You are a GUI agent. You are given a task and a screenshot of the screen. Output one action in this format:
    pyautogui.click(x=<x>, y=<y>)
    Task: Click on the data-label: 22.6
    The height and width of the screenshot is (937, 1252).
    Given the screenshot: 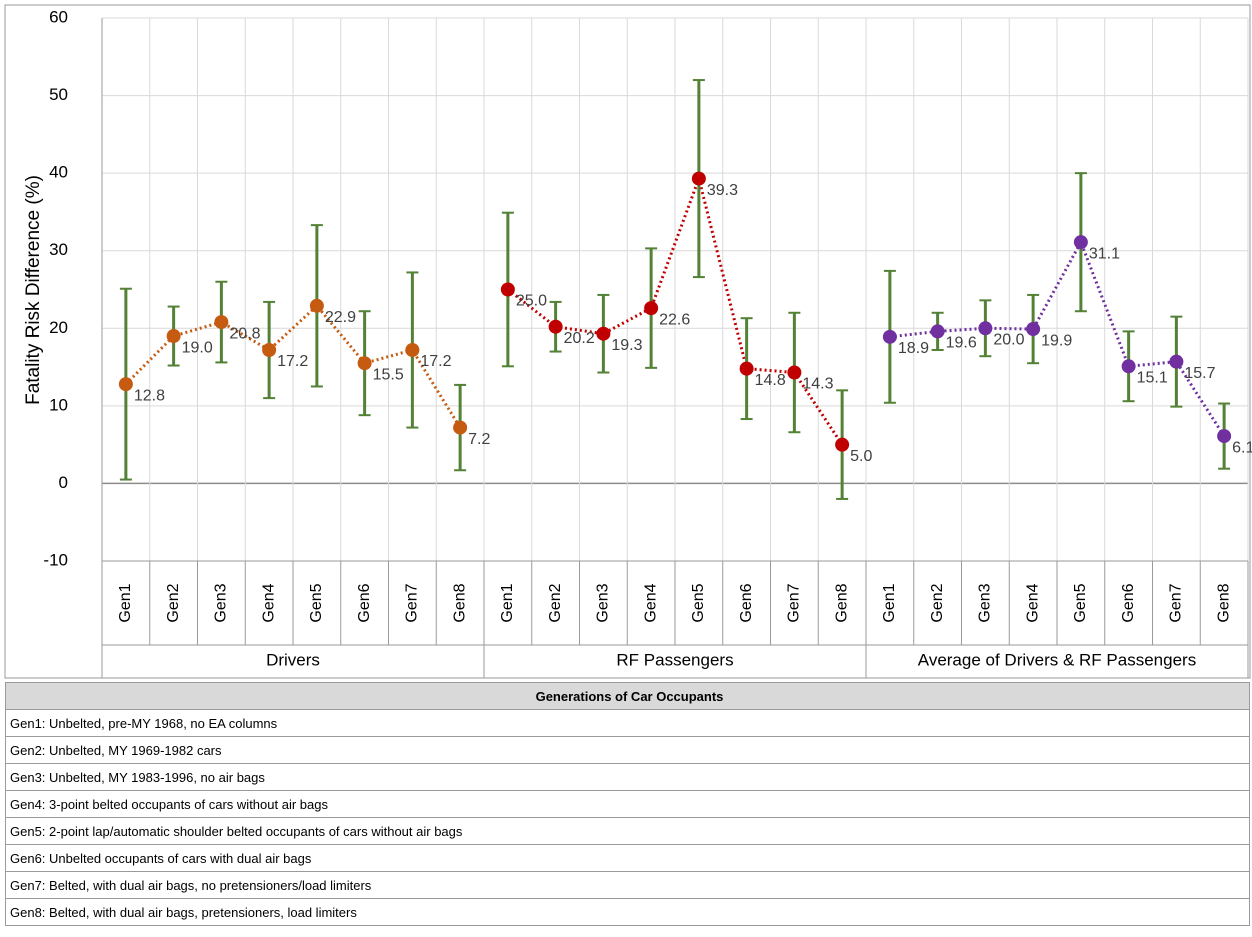 What is the action you would take?
    pyautogui.click(x=674, y=319)
    